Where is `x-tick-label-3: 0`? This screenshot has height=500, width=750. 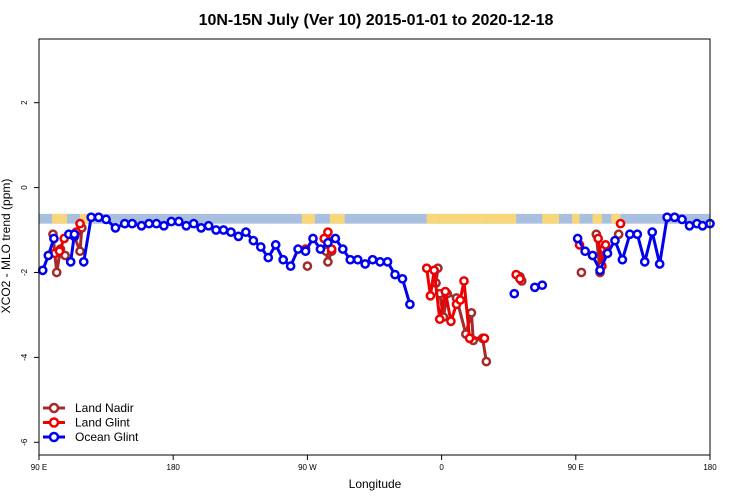 x-tick-label-3: 0 is located at coordinates (441, 467).